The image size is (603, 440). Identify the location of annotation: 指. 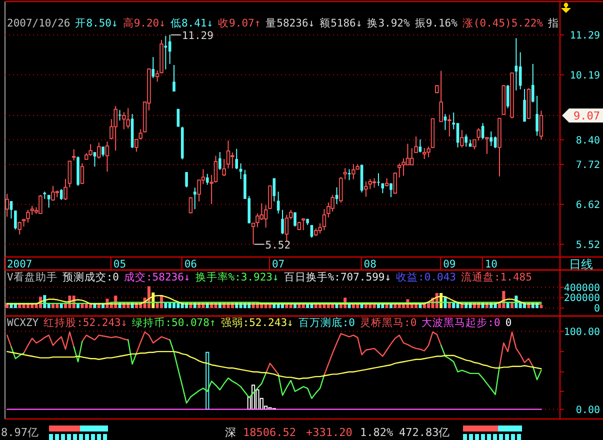
(552, 24).